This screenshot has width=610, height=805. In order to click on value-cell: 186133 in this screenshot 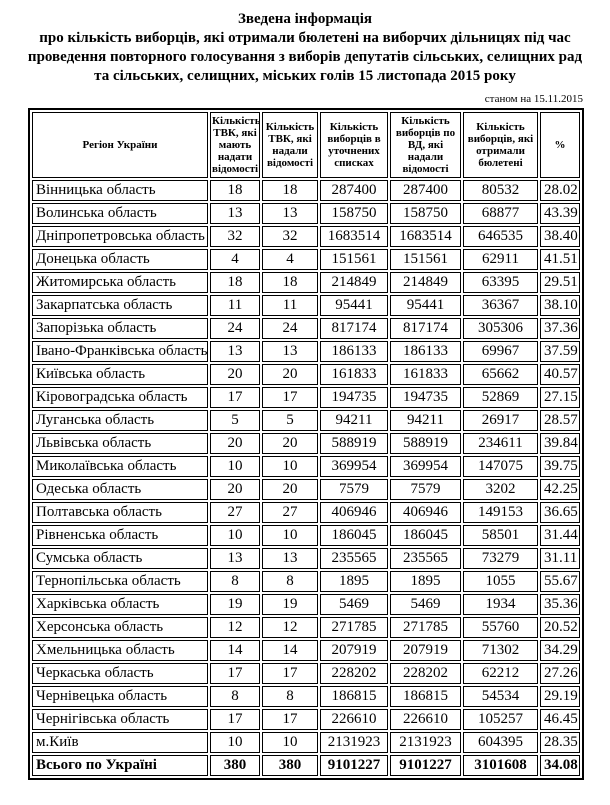, I will do `click(354, 351)`.